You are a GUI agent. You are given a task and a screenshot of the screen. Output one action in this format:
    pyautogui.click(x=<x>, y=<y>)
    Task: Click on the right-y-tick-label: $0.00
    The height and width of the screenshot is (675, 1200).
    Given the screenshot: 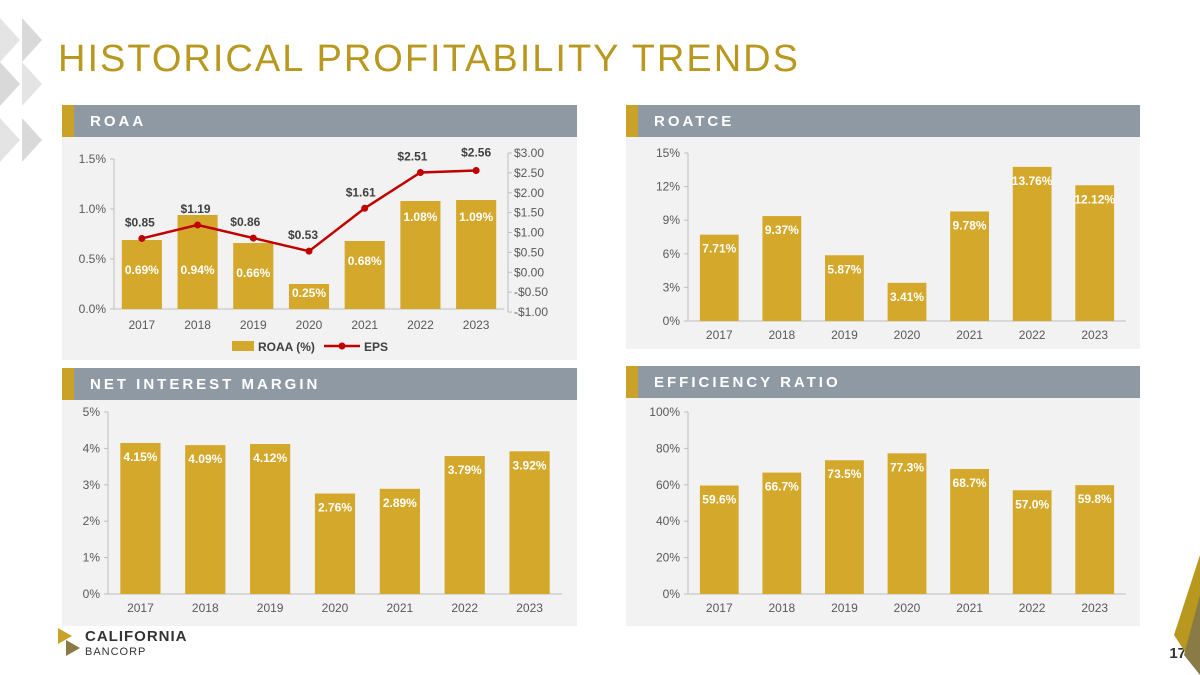 What is the action you would take?
    pyautogui.click(x=529, y=272)
    